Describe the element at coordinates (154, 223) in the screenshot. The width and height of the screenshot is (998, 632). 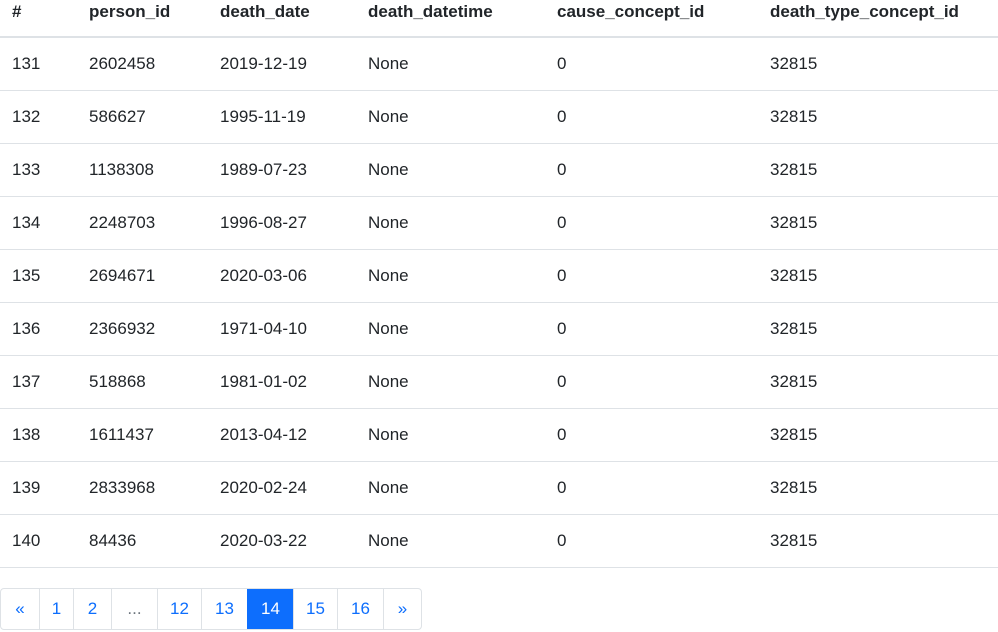
I see `table-cell-person-id: 2248703` at that location.